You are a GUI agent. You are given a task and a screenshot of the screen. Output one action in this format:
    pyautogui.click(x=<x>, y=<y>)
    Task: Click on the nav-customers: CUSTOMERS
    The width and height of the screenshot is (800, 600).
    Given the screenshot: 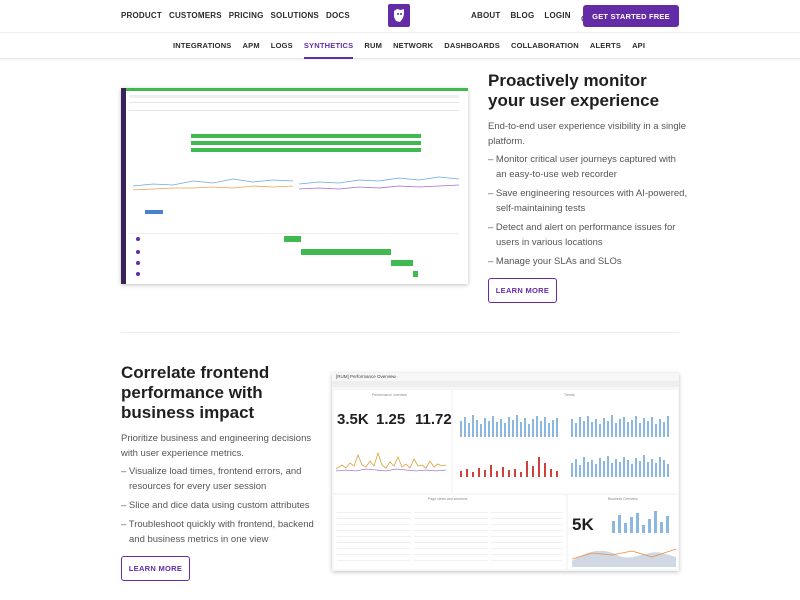 What is the action you would take?
    pyautogui.click(x=195, y=15)
    